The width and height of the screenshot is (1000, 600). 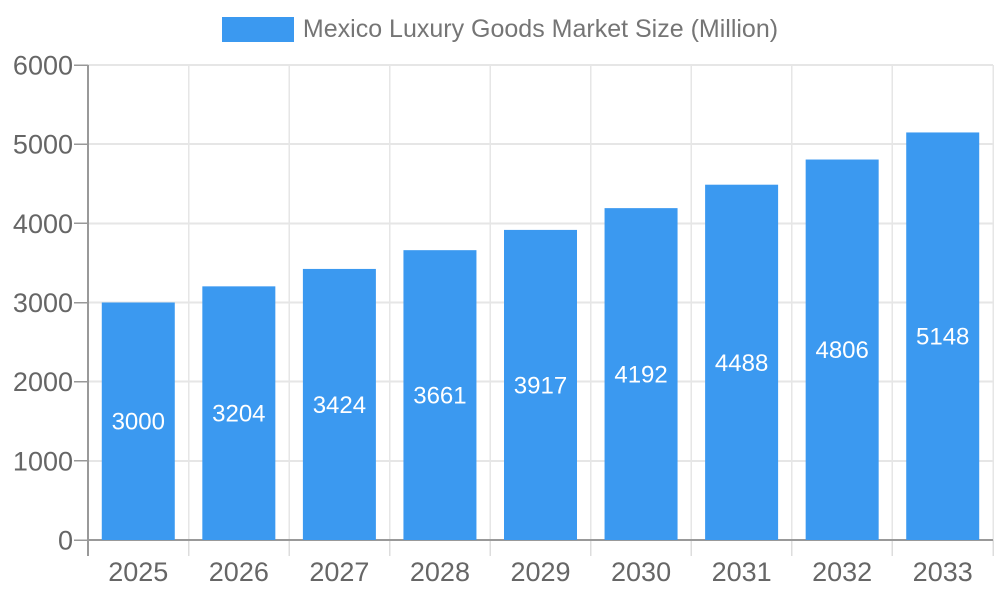 I want to click on bar-value-label: 4488, so click(x=741, y=363).